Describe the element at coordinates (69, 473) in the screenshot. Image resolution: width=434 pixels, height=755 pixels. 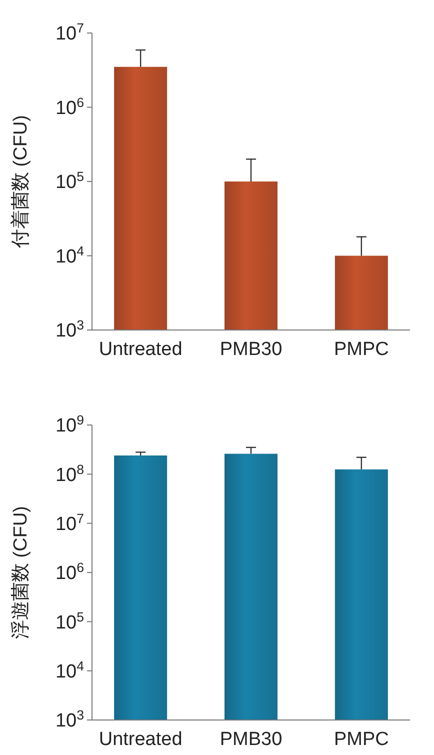
I see `y-tick-label: 10$^{8}$` at that location.